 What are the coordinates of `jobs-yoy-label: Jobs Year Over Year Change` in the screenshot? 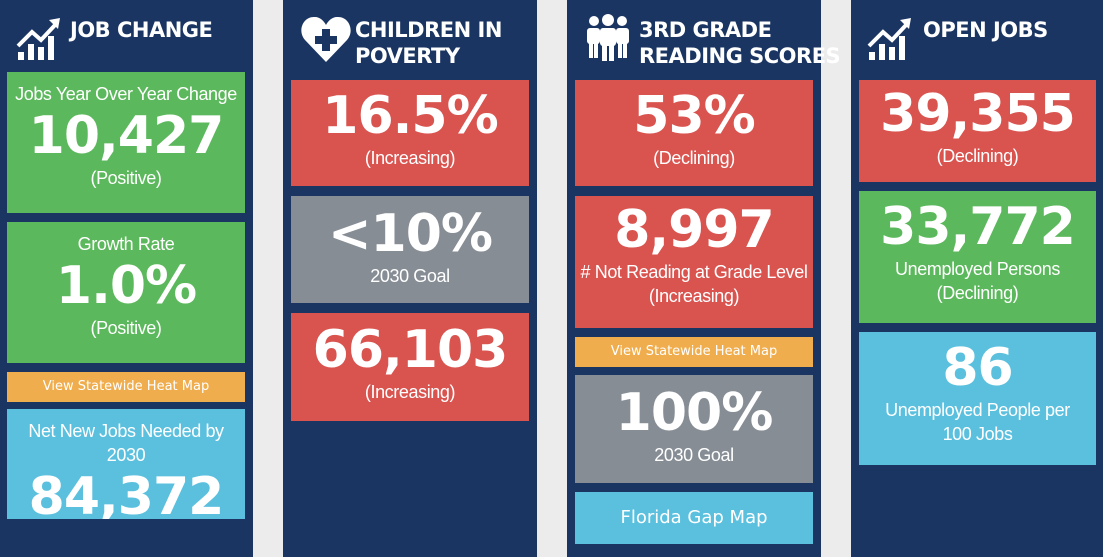 It's located at (126, 94).